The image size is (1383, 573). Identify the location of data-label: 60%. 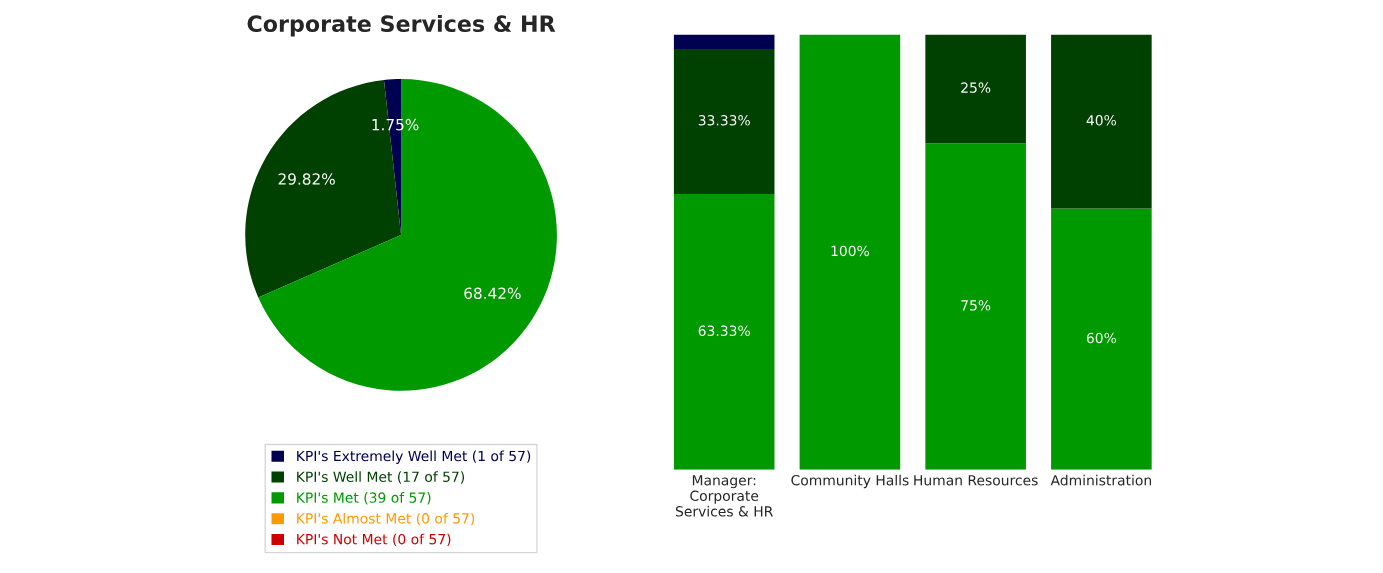
(1101, 338).